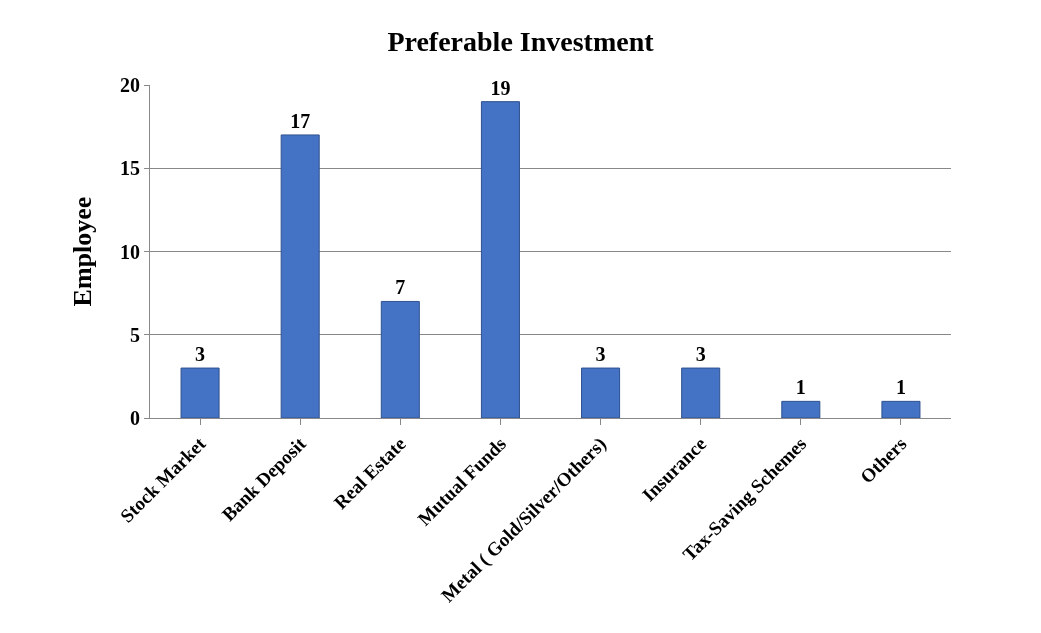 The height and width of the screenshot is (633, 1041). I want to click on y-axis-title: Employee, so click(83, 251).